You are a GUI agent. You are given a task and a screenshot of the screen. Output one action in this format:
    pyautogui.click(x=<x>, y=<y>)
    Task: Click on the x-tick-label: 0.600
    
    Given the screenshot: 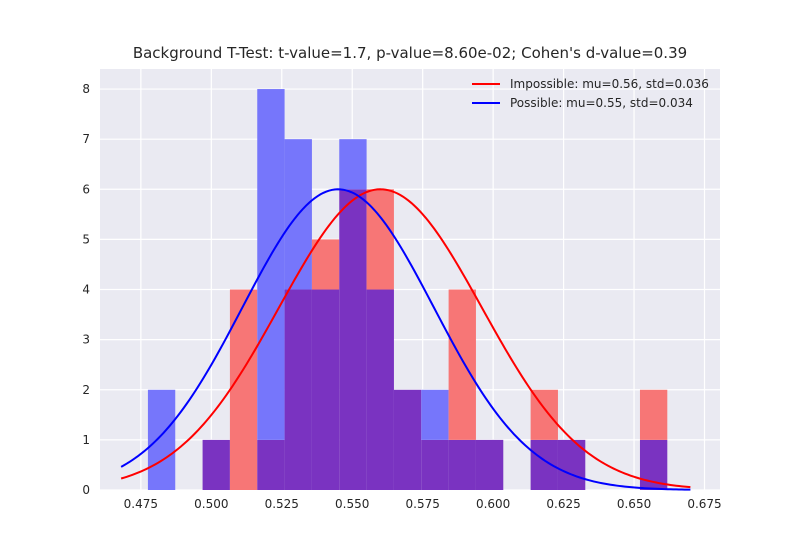 What is the action you would take?
    pyautogui.click(x=493, y=504)
    